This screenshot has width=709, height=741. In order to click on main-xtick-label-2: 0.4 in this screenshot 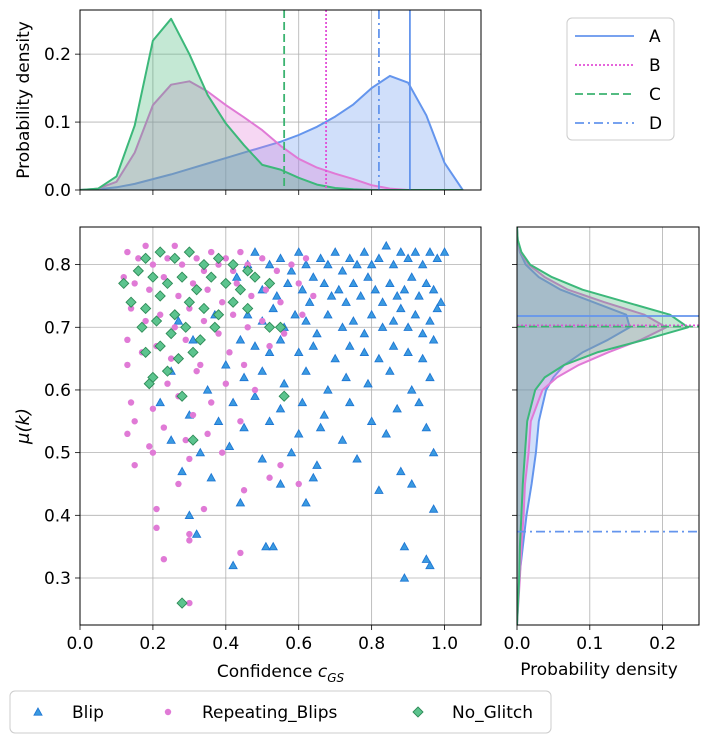, I will do `click(225, 644)`.